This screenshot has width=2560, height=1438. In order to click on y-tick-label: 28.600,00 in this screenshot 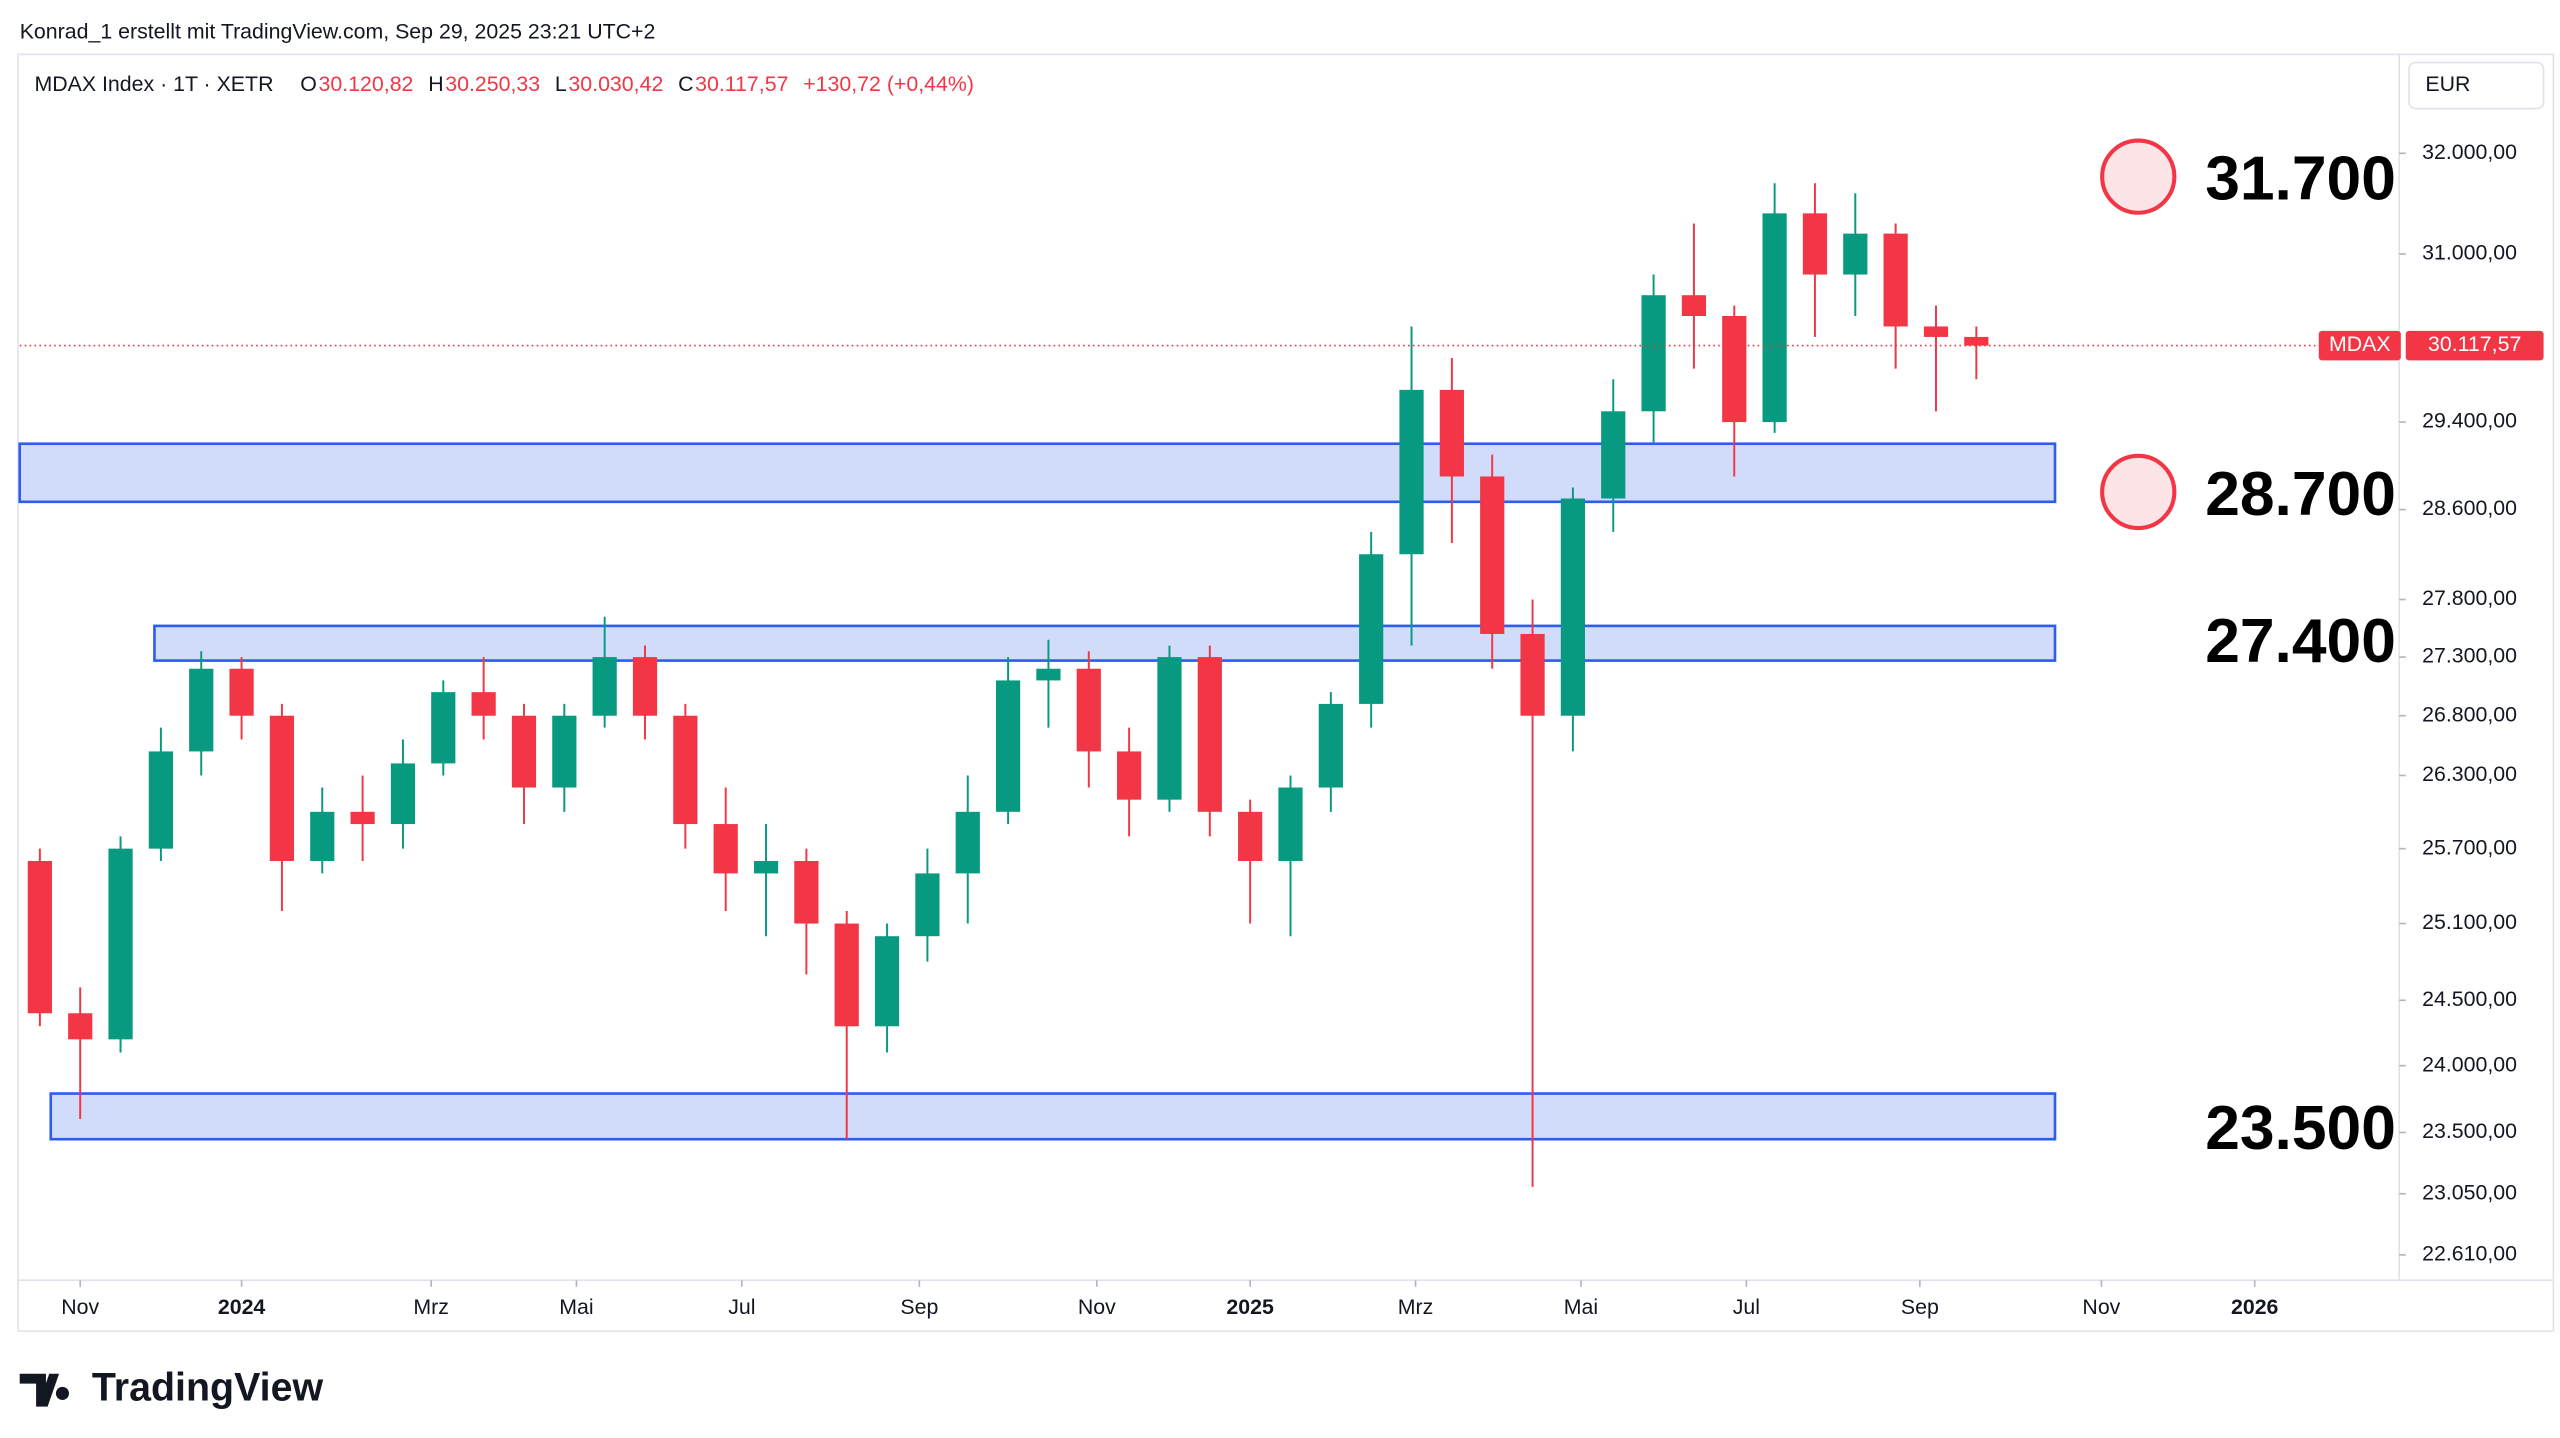, I will do `click(2469, 508)`.